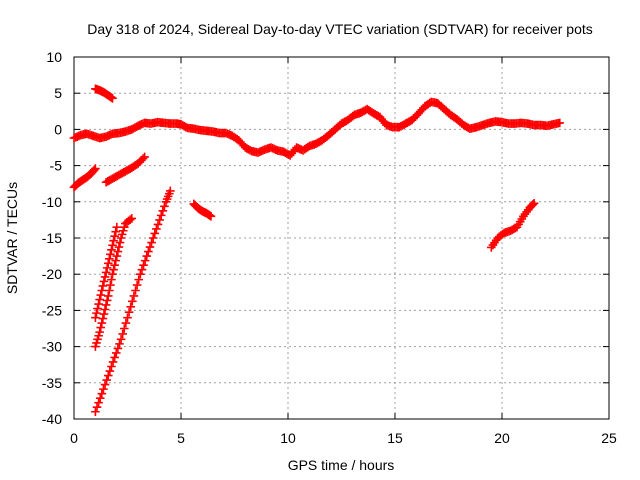  I want to click on x-tick-label: 5, so click(181, 438).